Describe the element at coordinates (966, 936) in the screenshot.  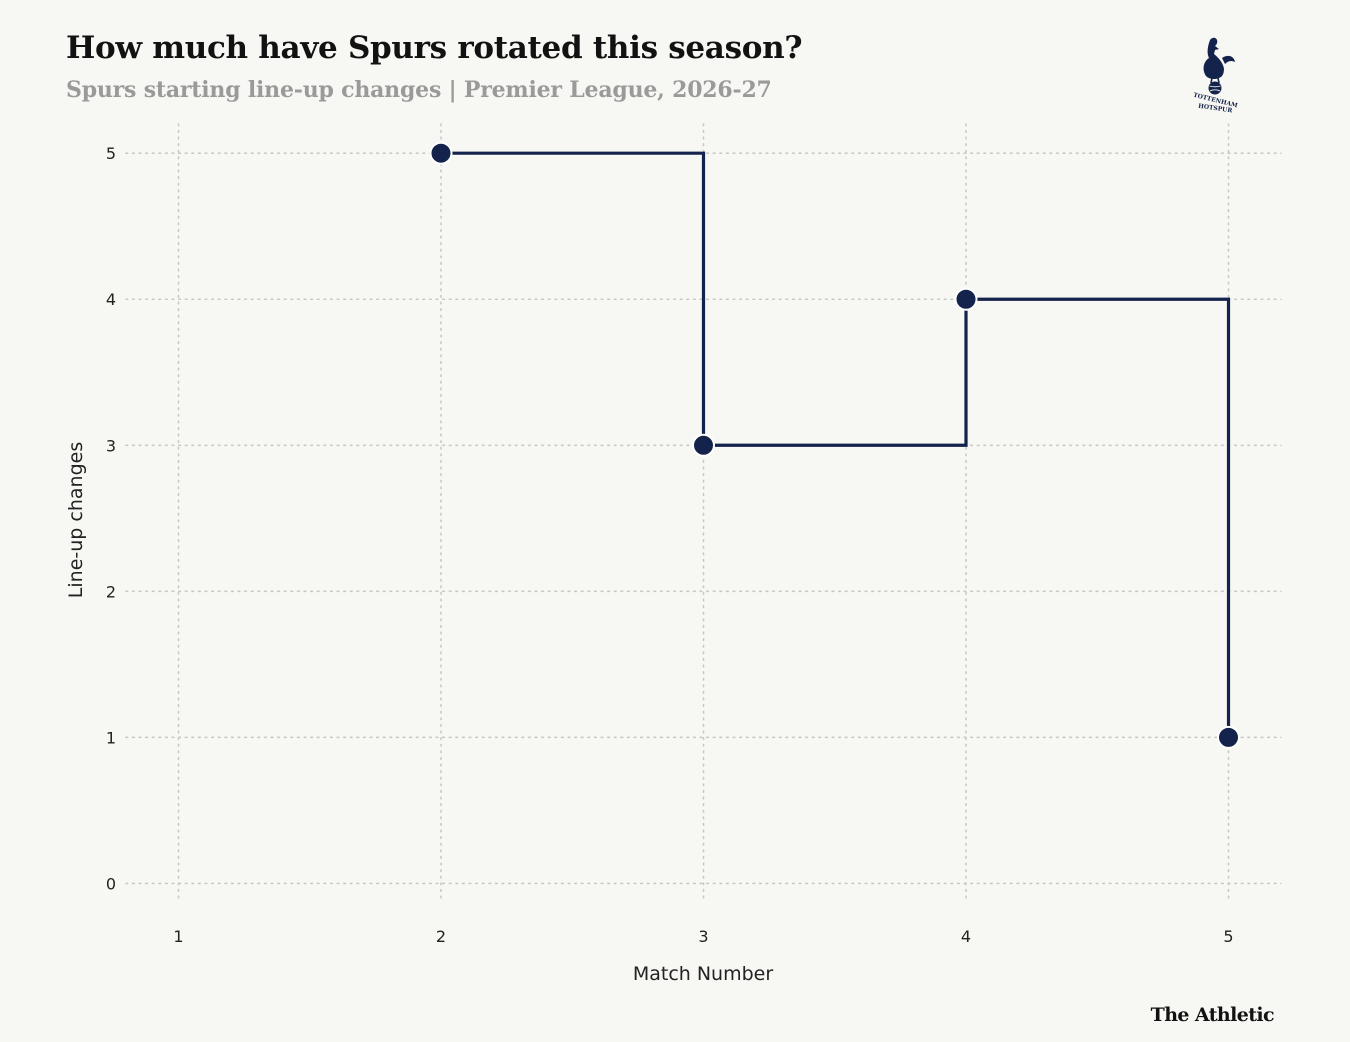
I see `x-tick-label-4: 4` at that location.